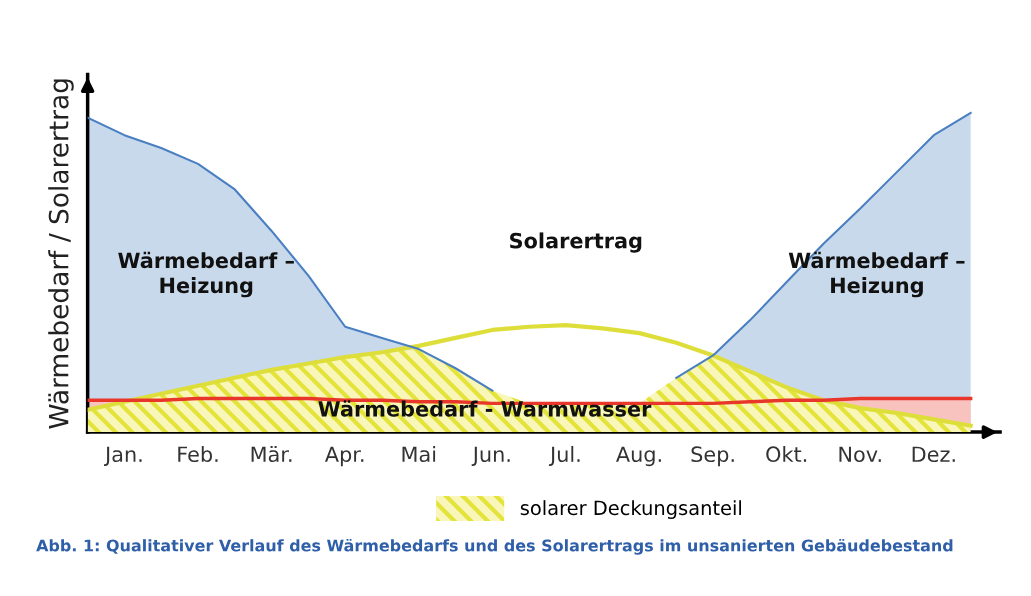  What do you see at coordinates (419, 454) in the screenshot?
I see `x-tick-label: Mai` at bounding box center [419, 454].